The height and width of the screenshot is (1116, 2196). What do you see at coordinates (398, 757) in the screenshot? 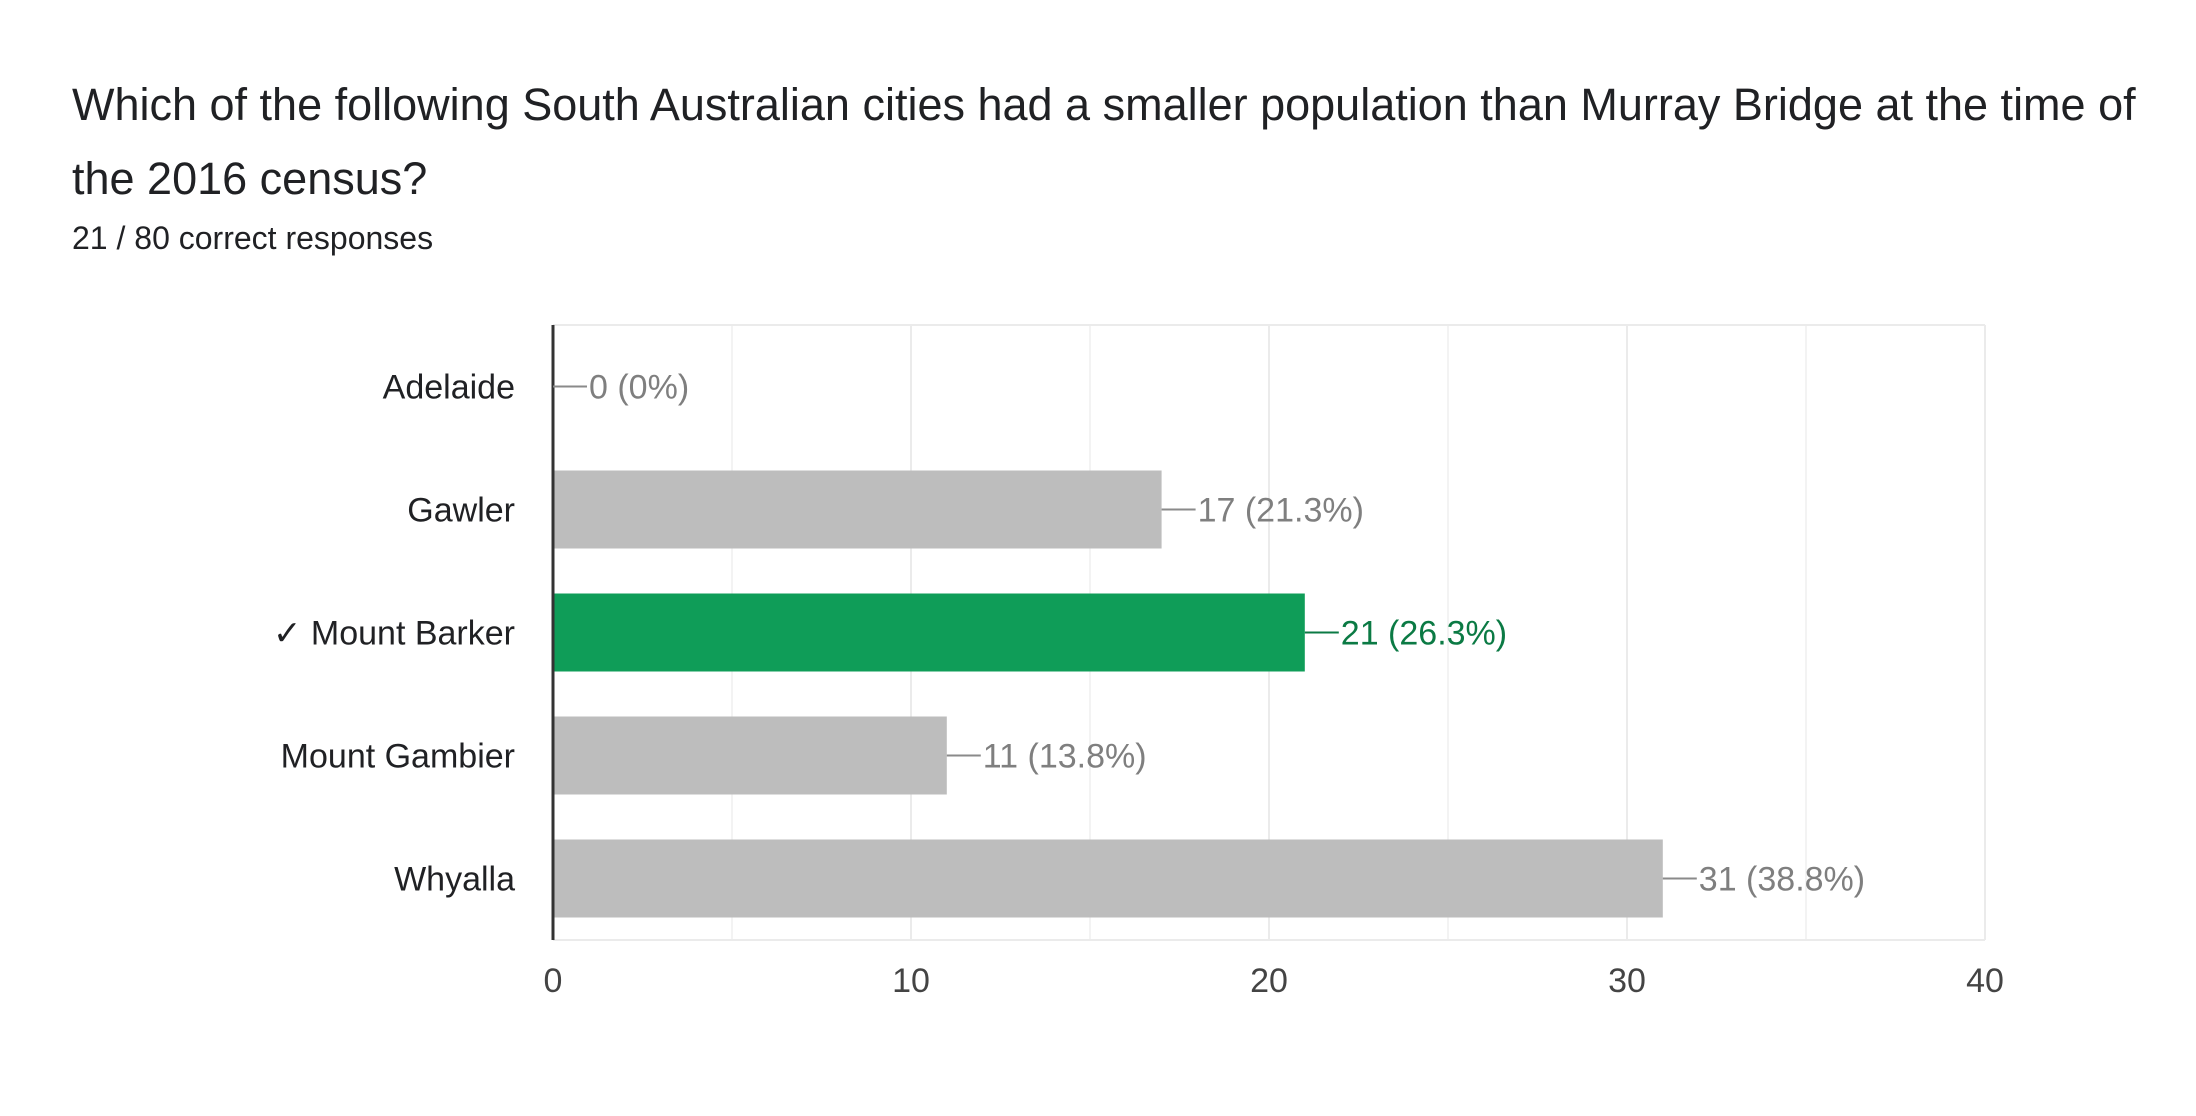
I see `category-label-3: Mount Gambier` at bounding box center [398, 757].